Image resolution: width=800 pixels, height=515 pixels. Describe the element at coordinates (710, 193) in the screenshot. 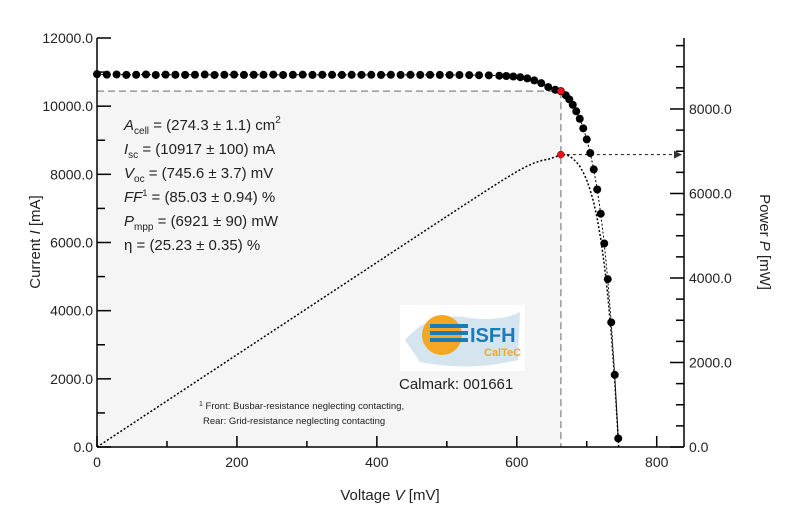

I see `y2-tick-label: 6000.0` at that location.